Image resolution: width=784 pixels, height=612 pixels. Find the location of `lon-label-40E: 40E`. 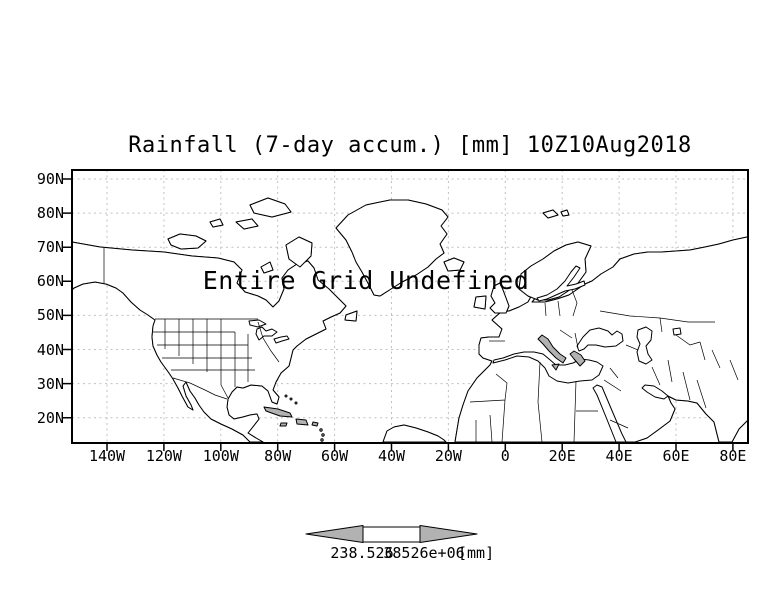

lon-label-40E: 40E is located at coordinates (619, 456).